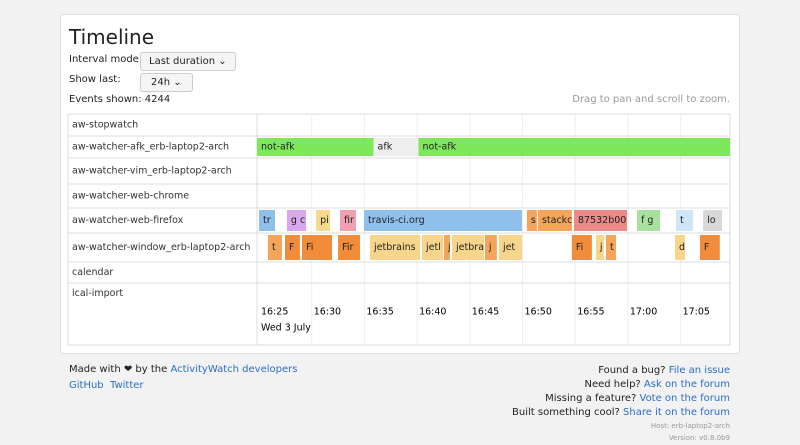 The image size is (800, 445). Describe the element at coordinates (676, 412) in the screenshot. I see `link: Share it on the forum` at that location.